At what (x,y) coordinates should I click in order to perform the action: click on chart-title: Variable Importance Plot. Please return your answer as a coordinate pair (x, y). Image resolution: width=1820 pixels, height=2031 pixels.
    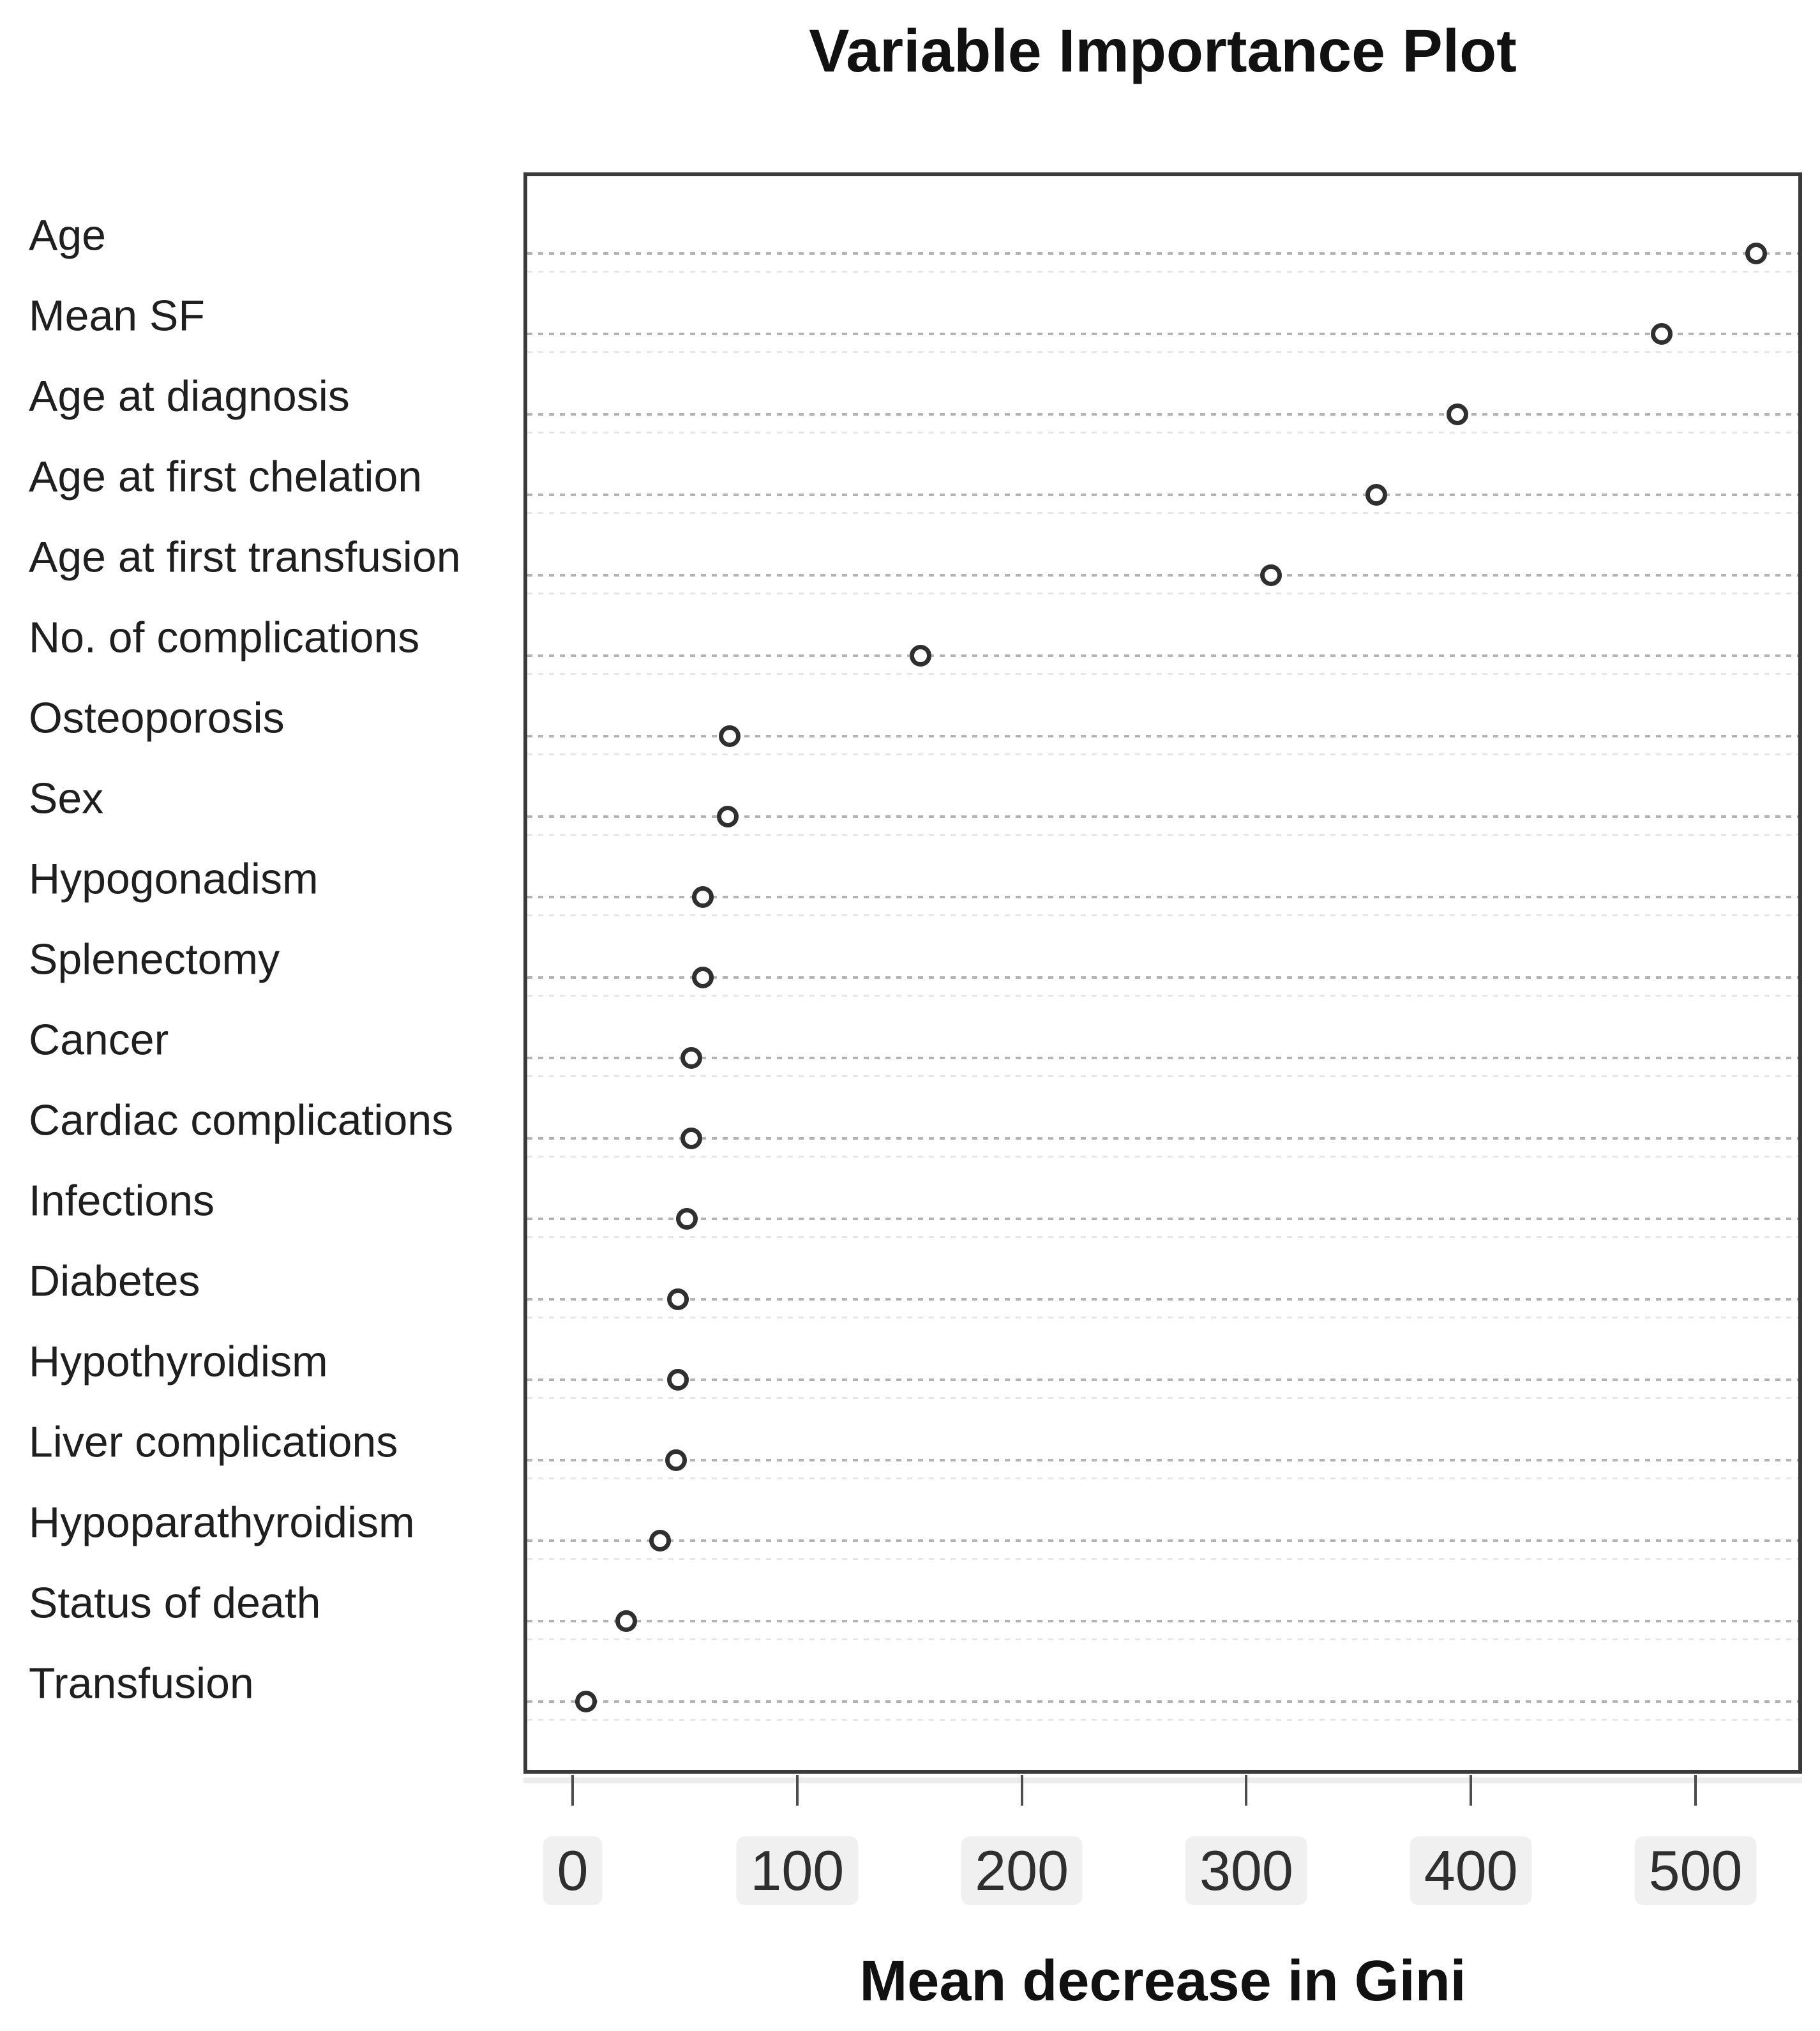
    Looking at the image, I should click on (1163, 51).